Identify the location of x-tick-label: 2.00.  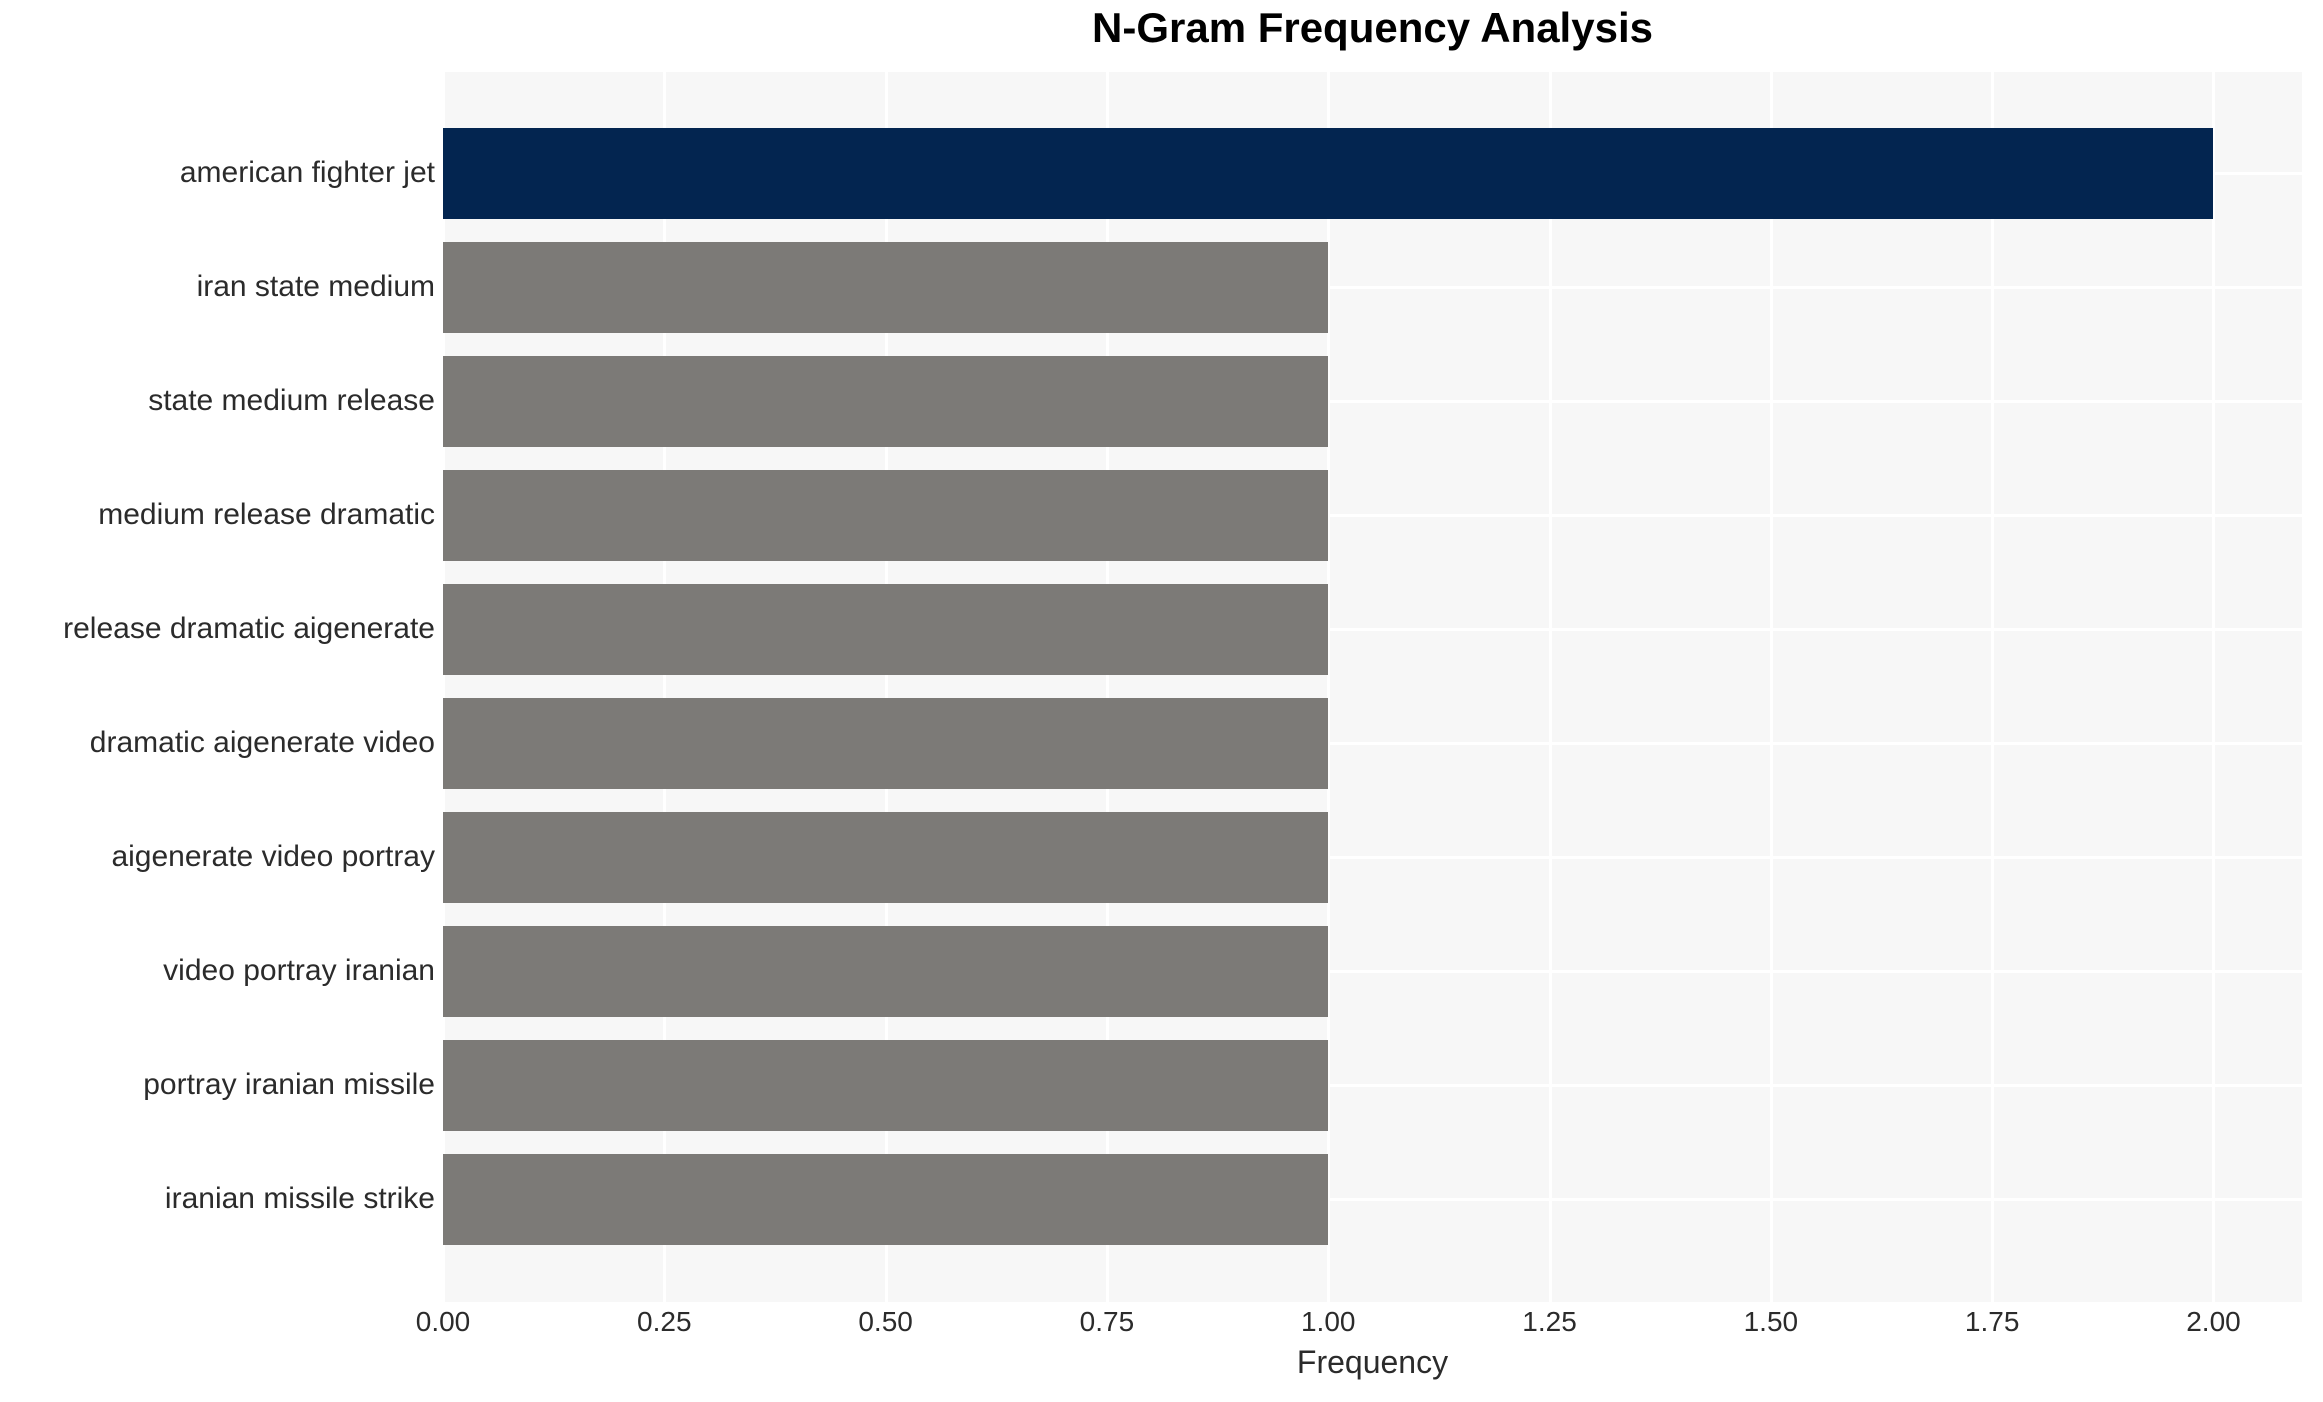
(2213, 1321).